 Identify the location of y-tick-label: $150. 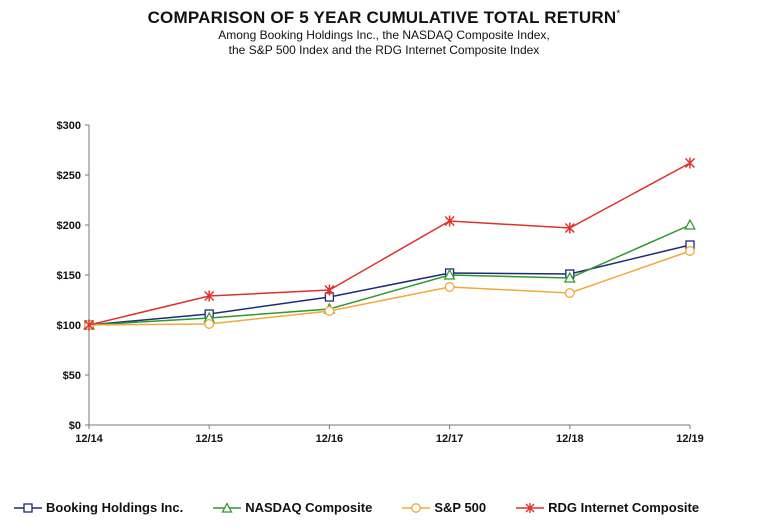
(69, 276).